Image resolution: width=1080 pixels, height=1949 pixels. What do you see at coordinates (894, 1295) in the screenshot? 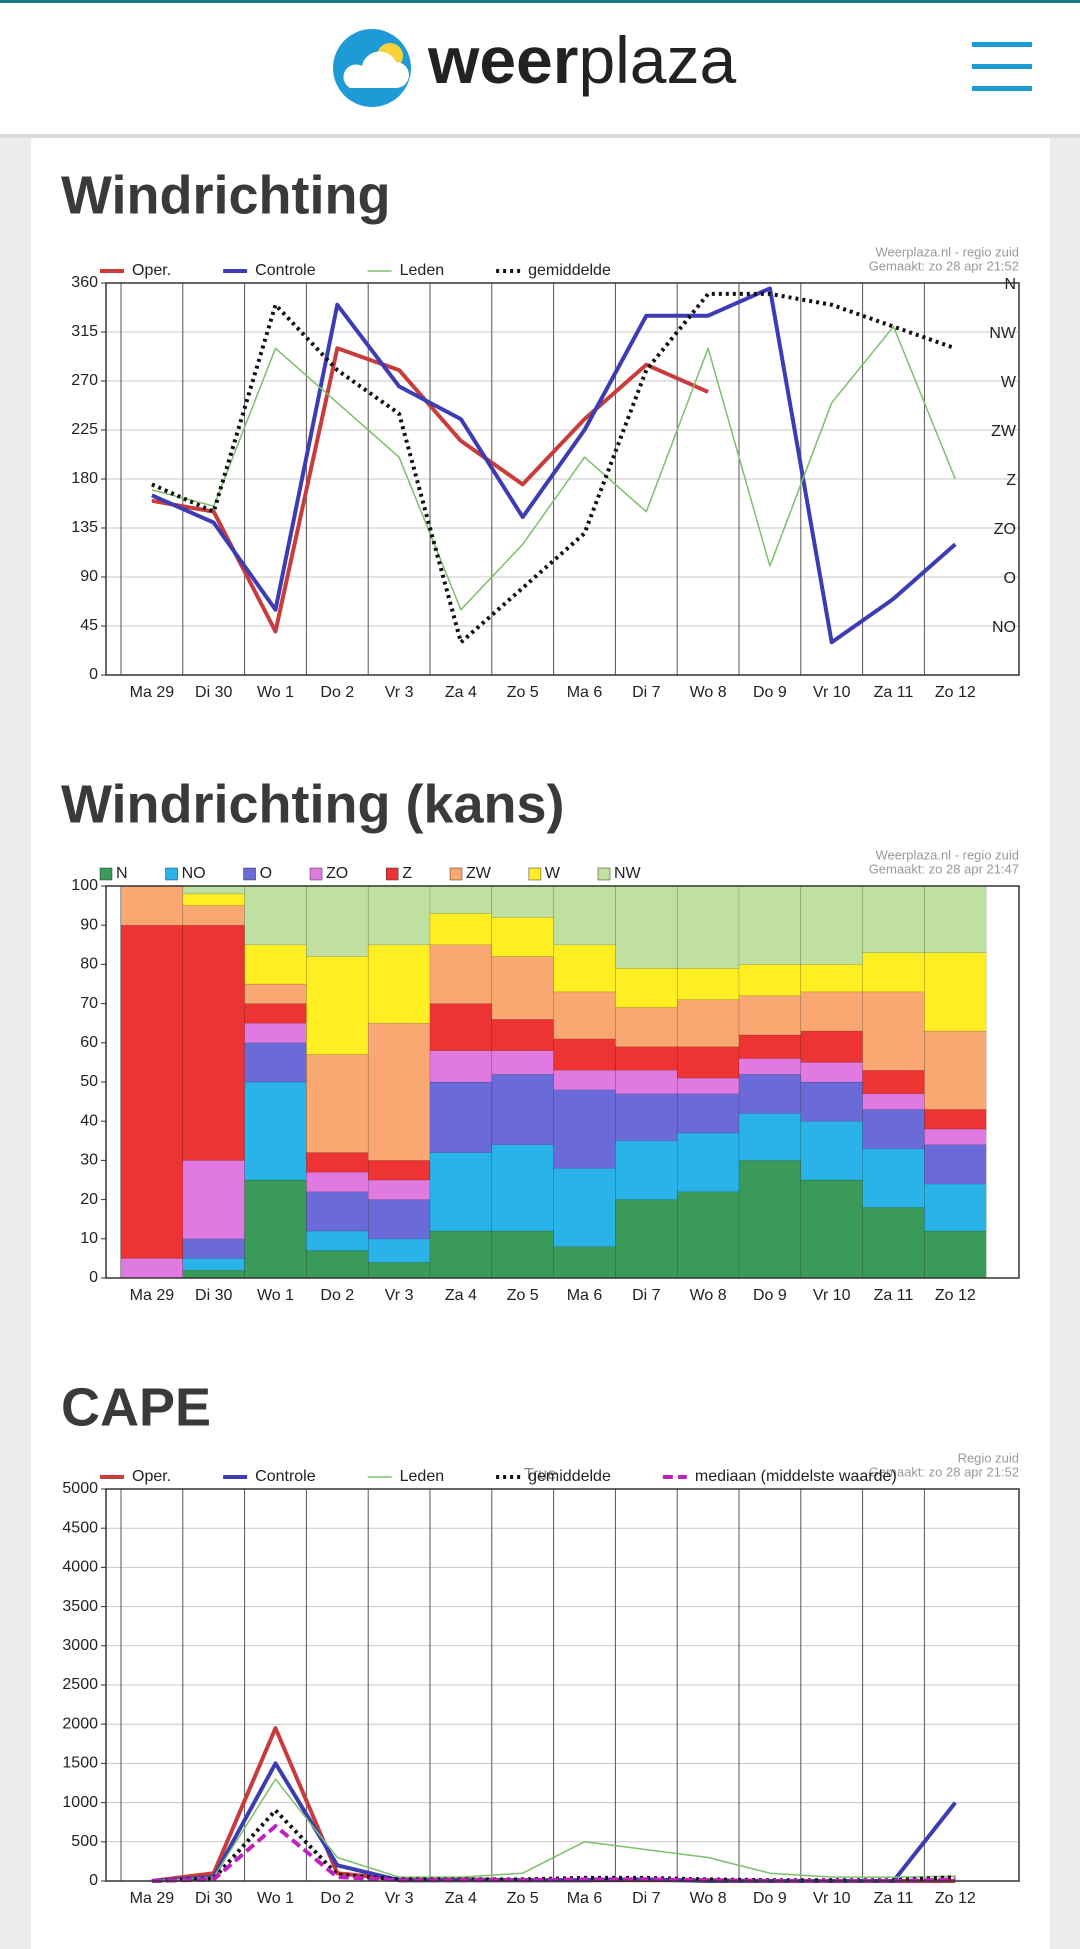
I see `x-tick-label: Za 11` at bounding box center [894, 1295].